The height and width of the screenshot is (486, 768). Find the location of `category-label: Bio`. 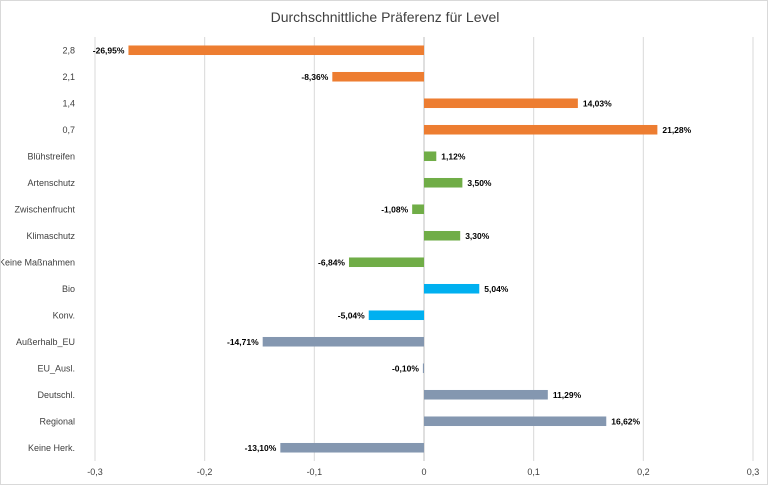

category-label: Bio is located at coordinates (68, 289).